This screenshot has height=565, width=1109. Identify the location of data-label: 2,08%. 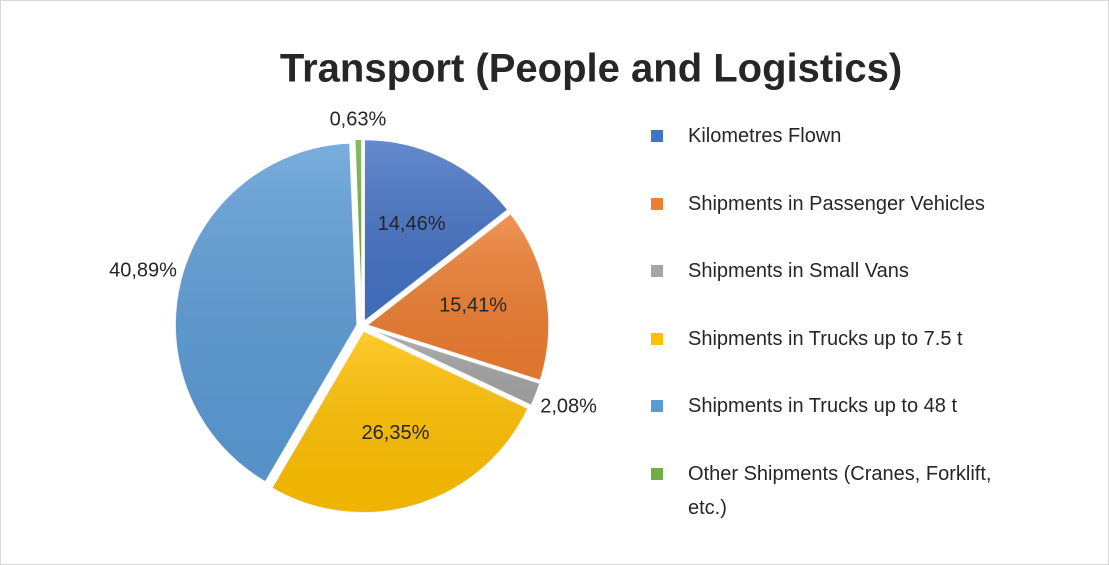
(568, 407).